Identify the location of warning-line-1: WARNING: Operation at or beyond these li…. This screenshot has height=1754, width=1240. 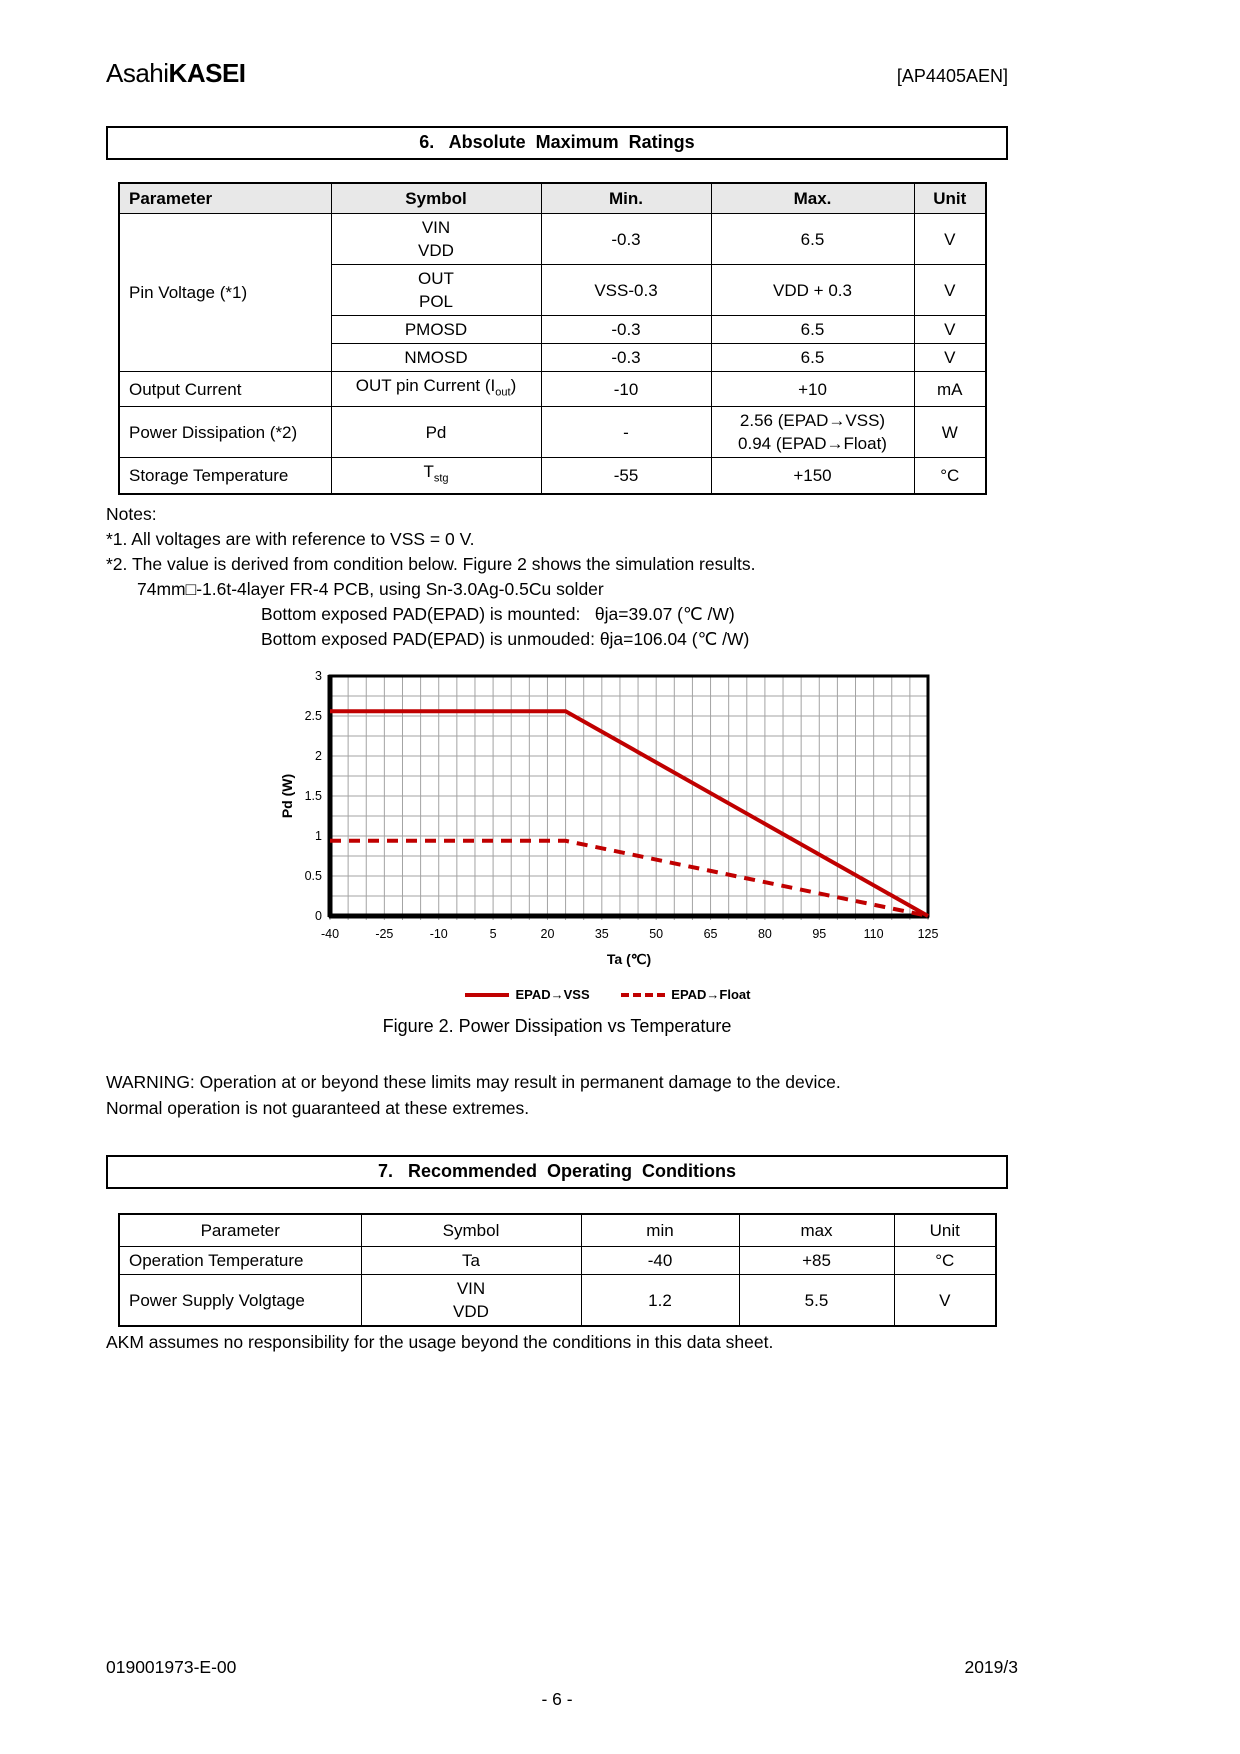
(473, 1082).